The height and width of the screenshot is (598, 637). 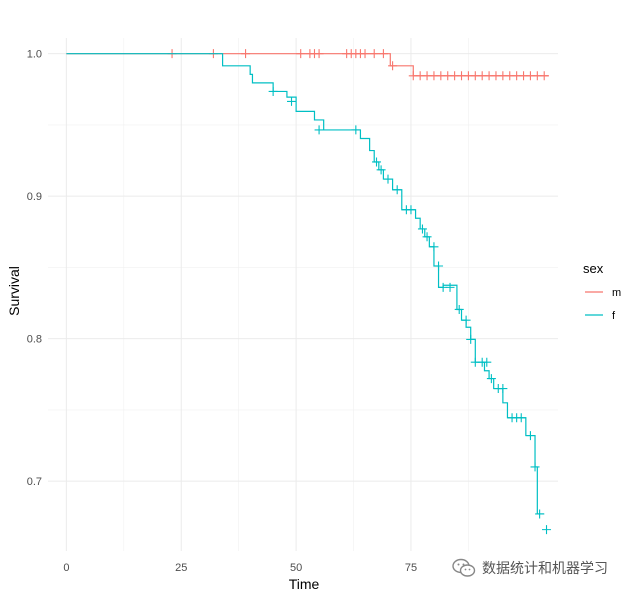 What do you see at coordinates (34, 55) in the screenshot?
I see `y-tick-label: 1.0` at bounding box center [34, 55].